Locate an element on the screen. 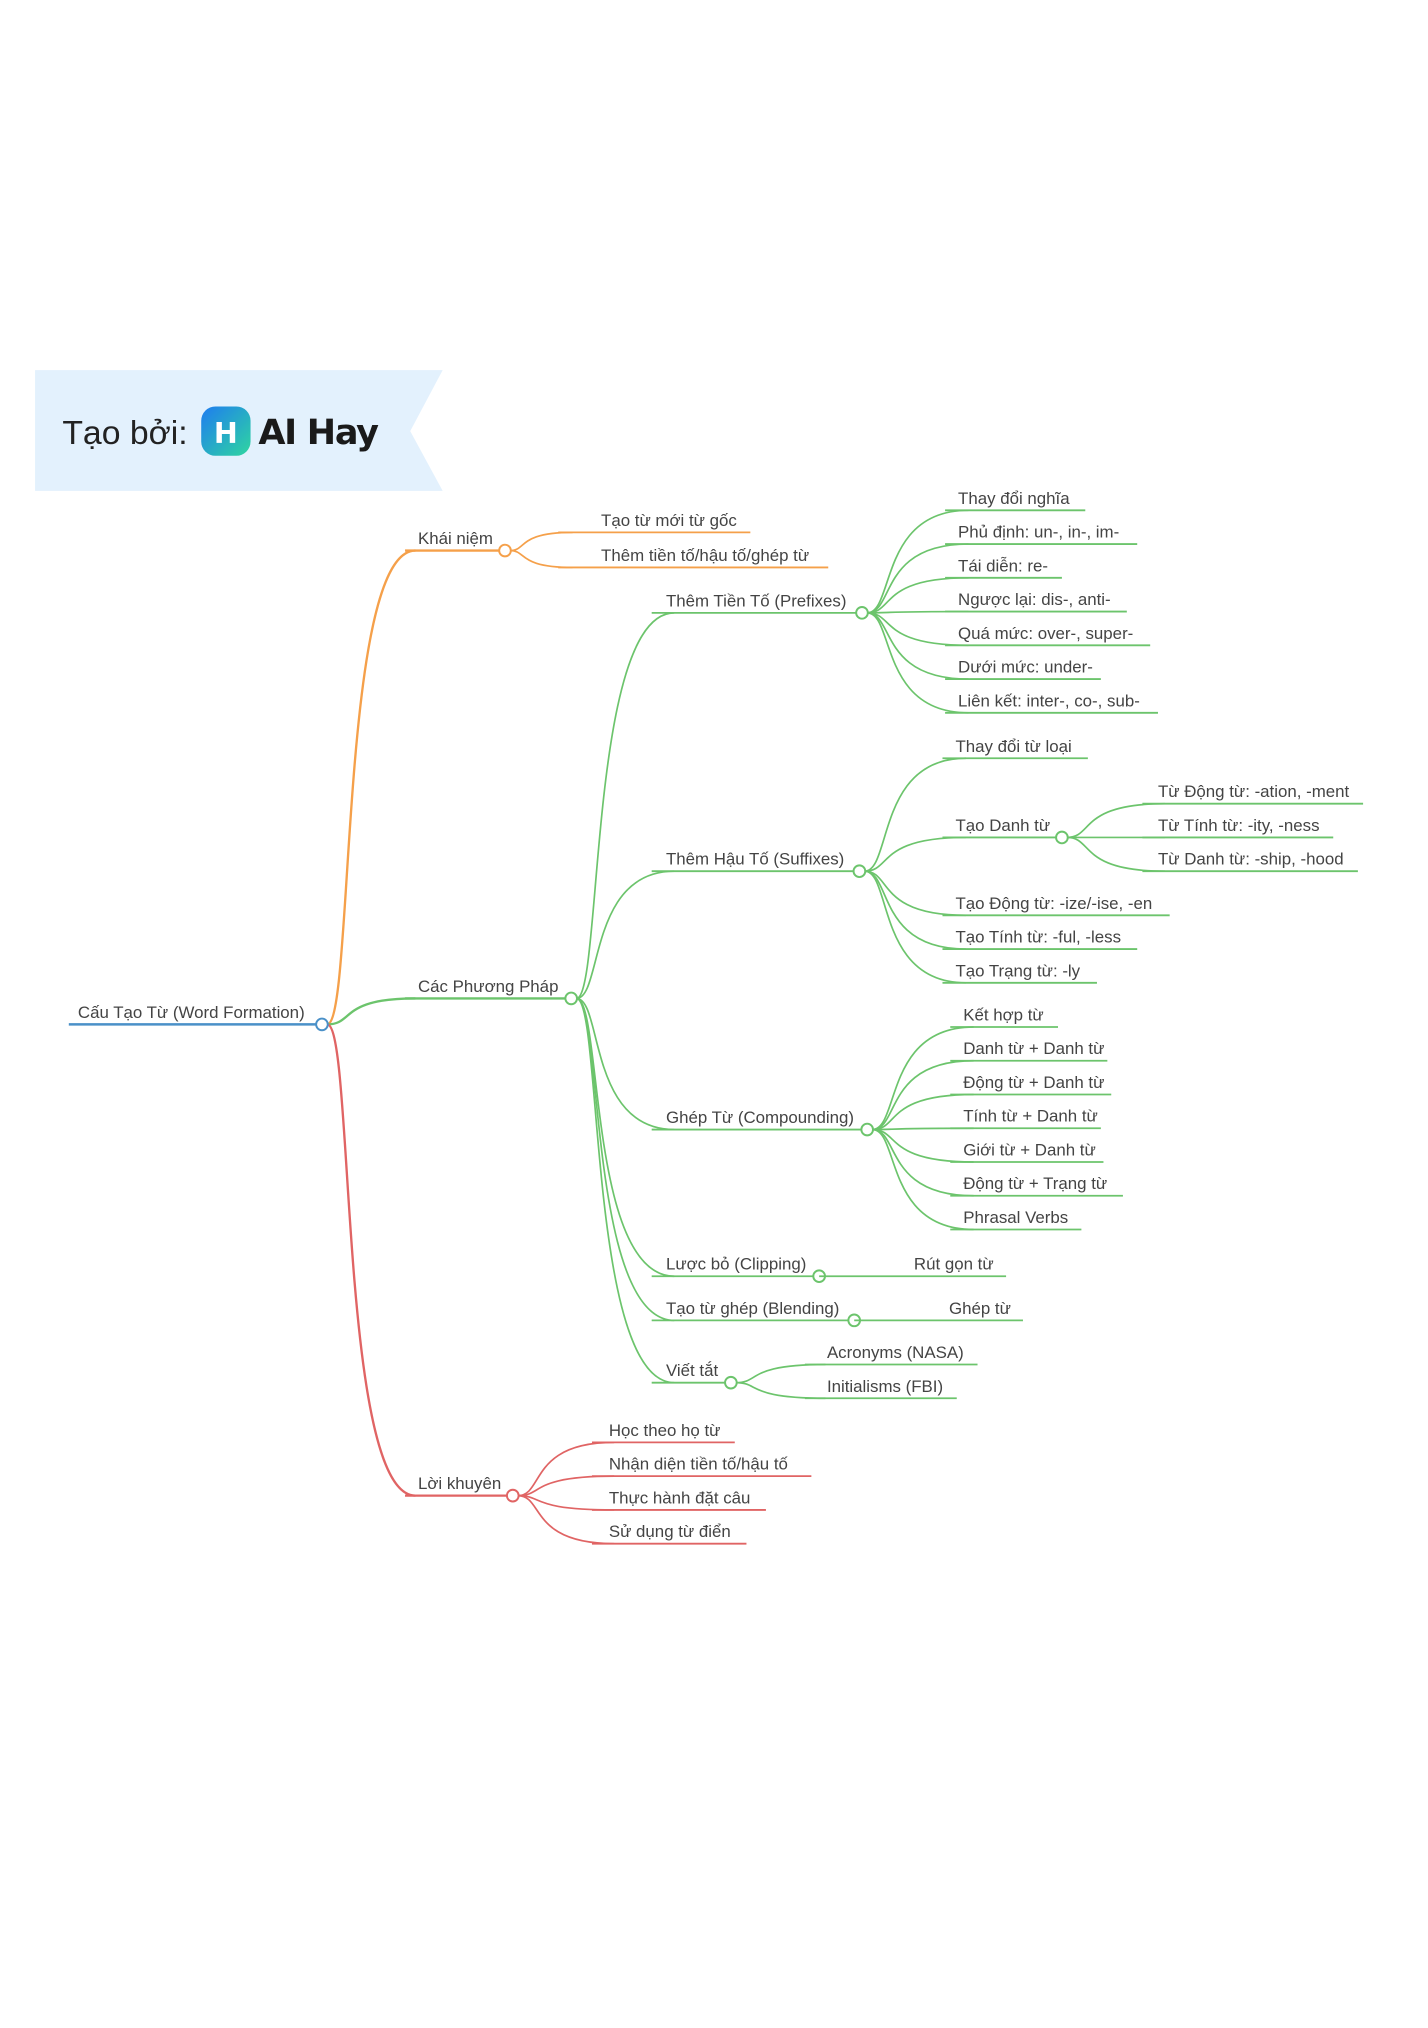 This screenshot has height=2028, width=1428. node-cau-tao-tu-word-formation: Cấu Tạo Từ (Word Formation) is located at coordinates (198, 1017).